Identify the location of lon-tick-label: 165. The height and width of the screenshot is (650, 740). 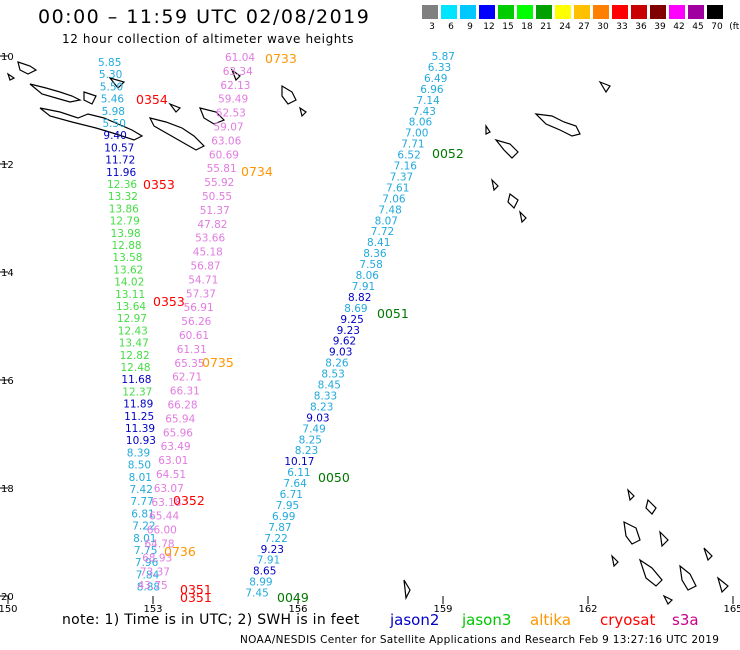
(731, 609).